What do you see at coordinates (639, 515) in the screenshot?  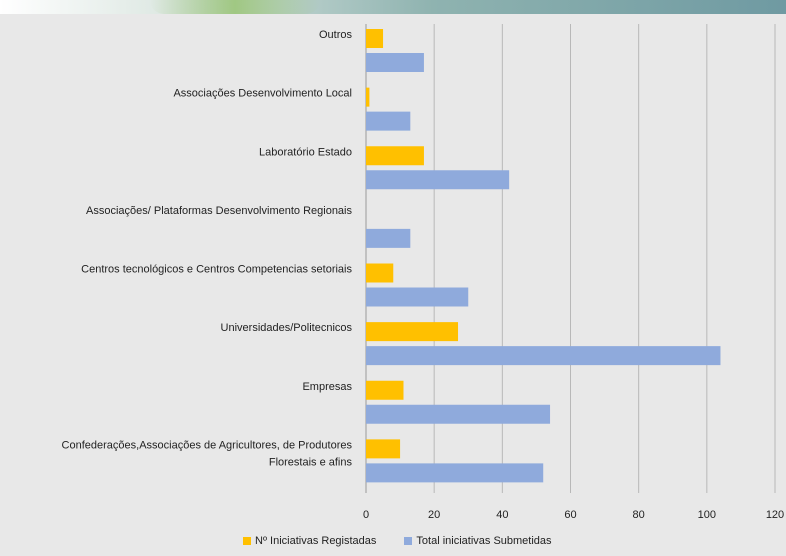 I see `x-tick-label: 80` at bounding box center [639, 515].